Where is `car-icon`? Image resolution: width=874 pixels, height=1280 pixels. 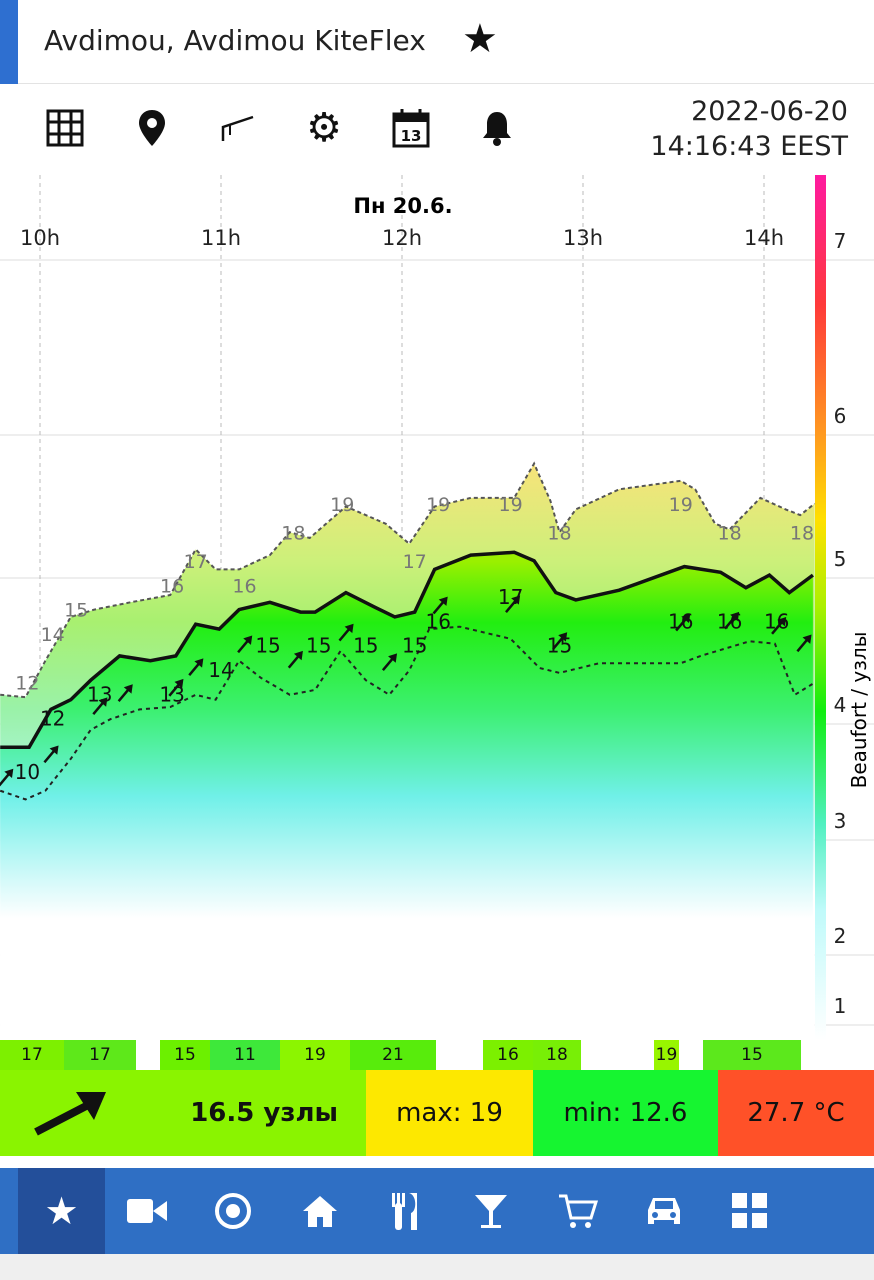
car-icon is located at coordinates (664, 1211).